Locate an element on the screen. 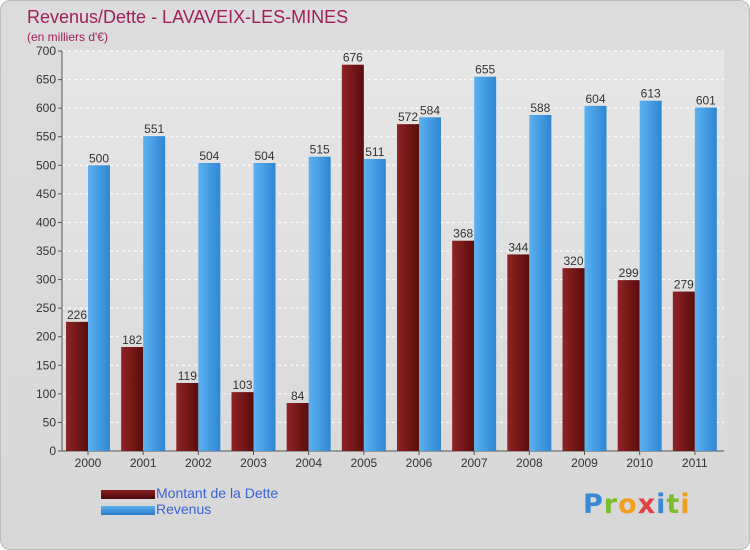 The height and width of the screenshot is (550, 750). y-tick-label: 200 is located at coordinates (46, 337).